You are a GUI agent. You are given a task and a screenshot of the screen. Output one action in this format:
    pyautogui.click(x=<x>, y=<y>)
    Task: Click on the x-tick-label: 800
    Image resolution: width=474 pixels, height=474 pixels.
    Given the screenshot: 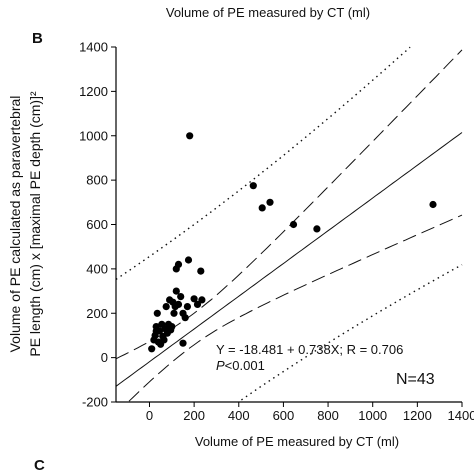 What is the action you would take?
    pyautogui.click(x=328, y=415)
    